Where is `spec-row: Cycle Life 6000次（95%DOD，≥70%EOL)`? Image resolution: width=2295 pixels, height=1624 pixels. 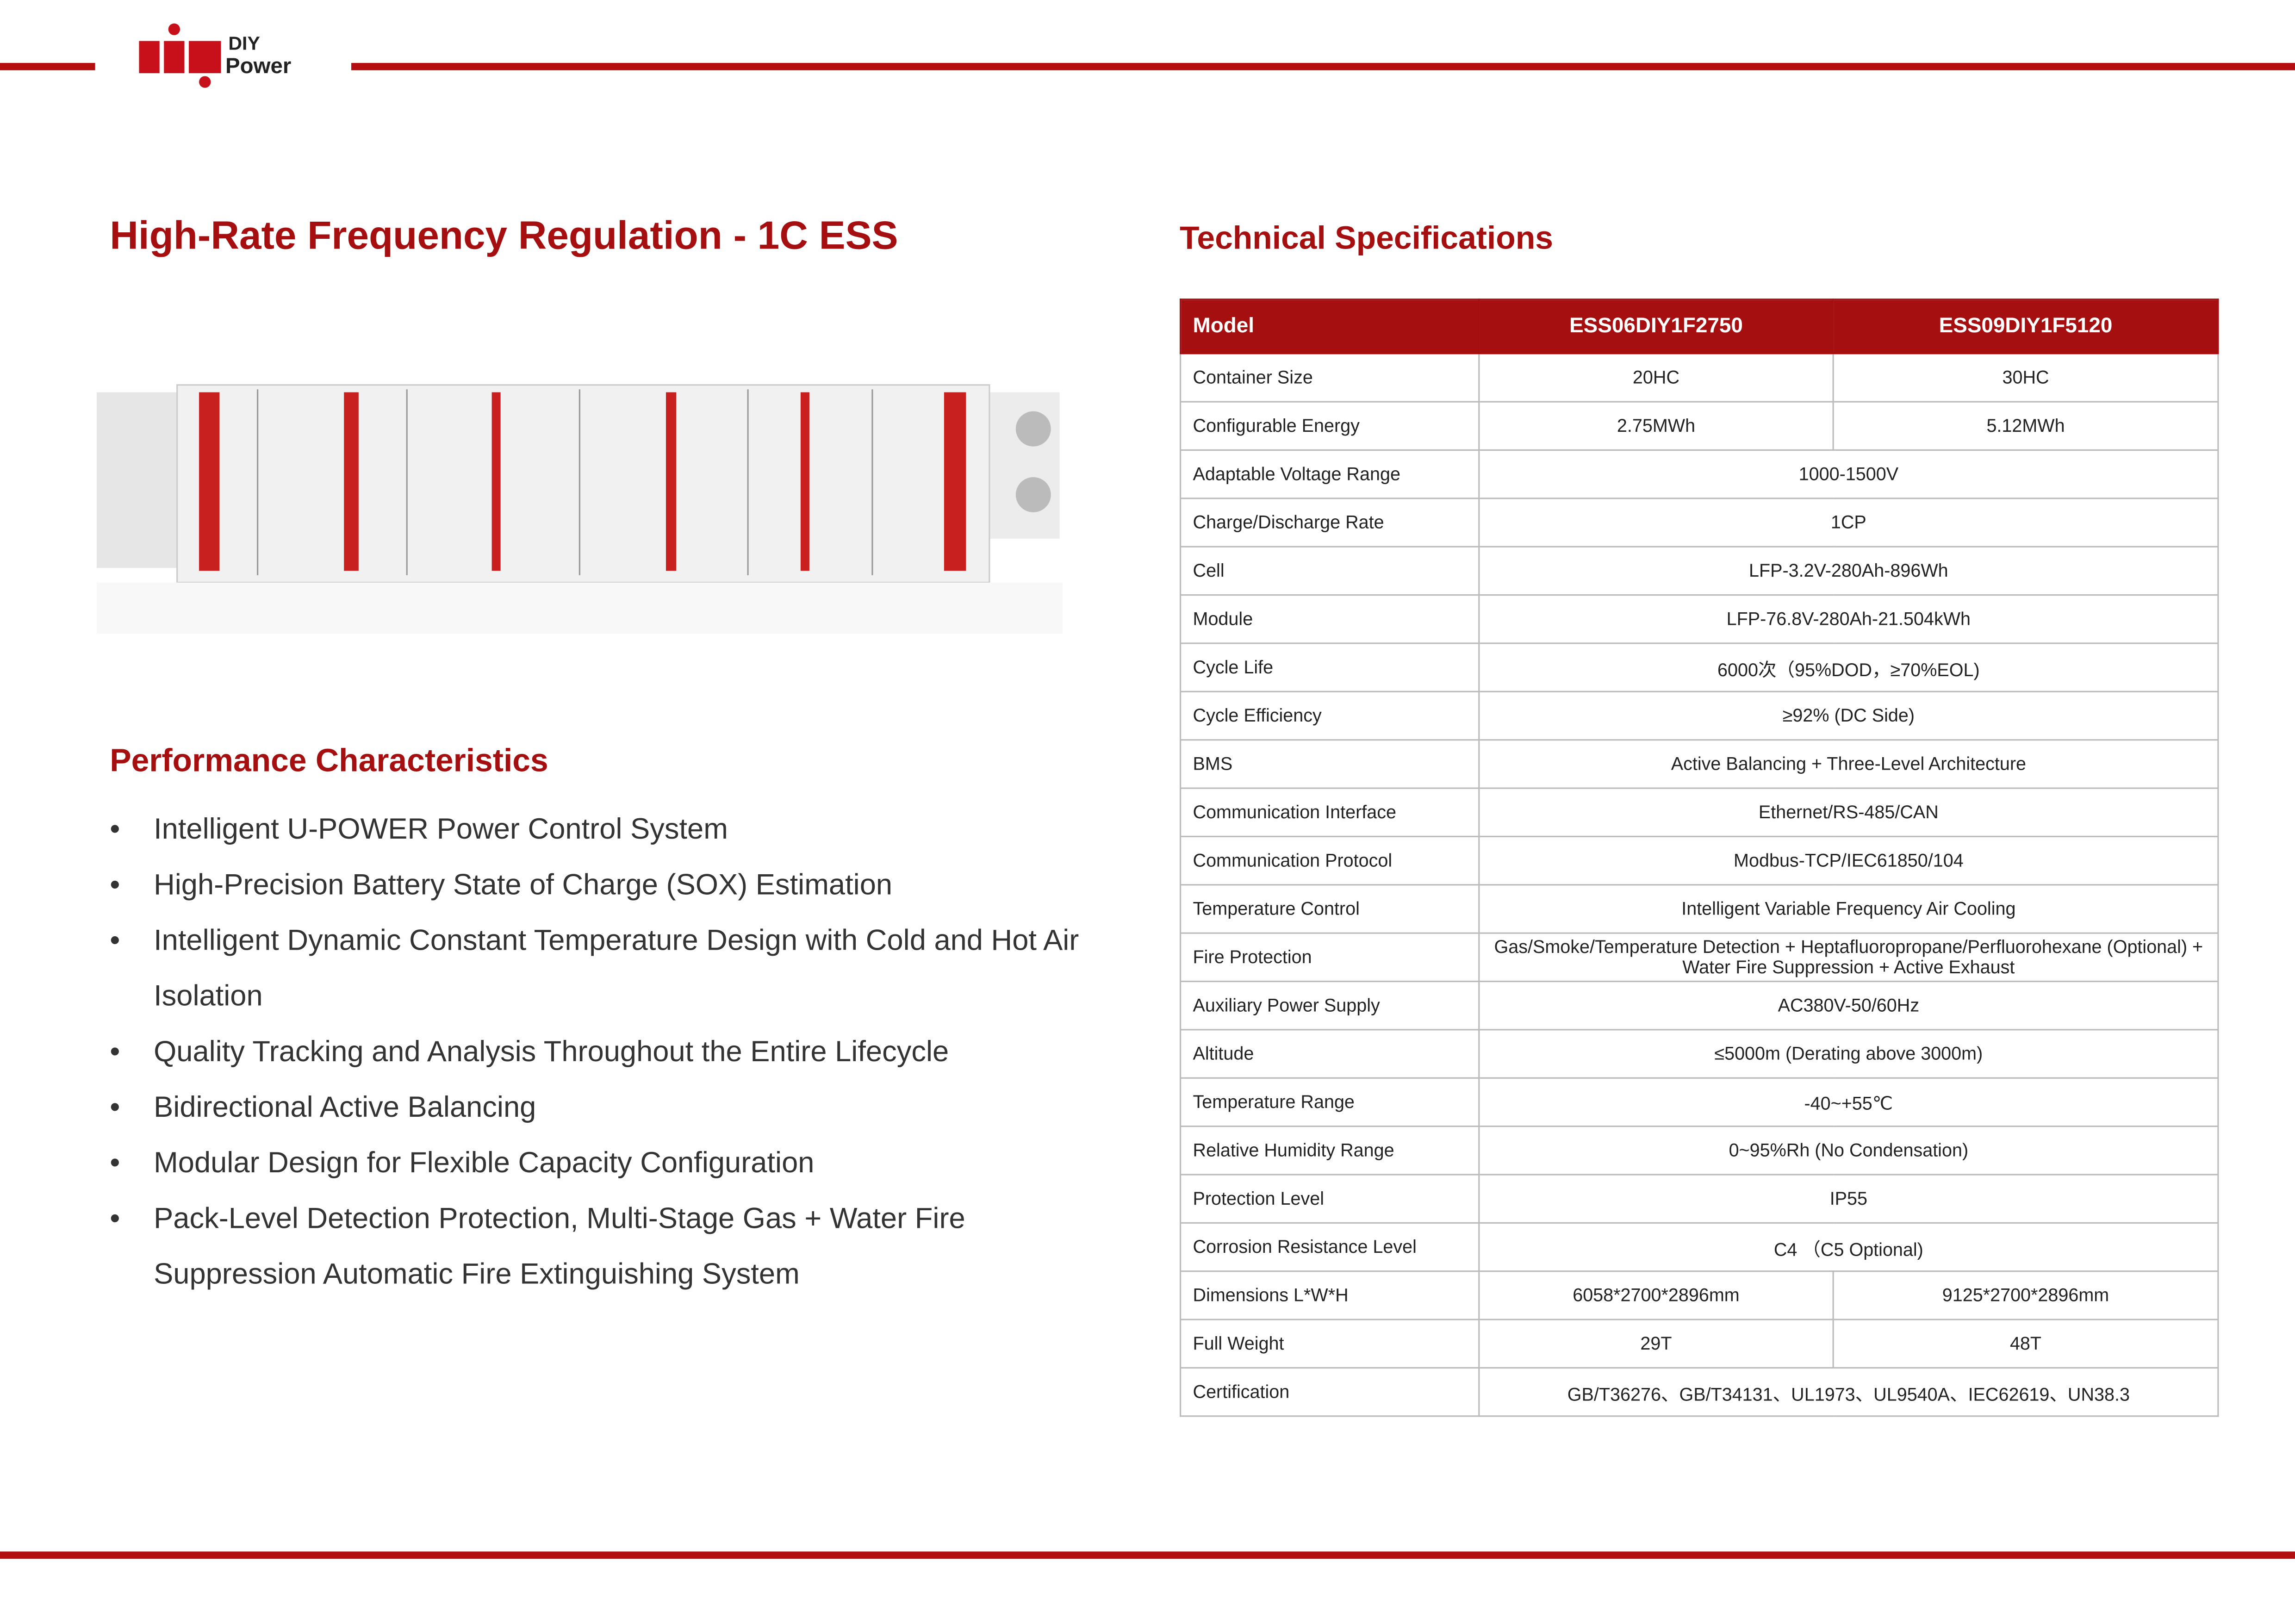 spec-row: Cycle Life 6000次（95%DOD，≥70%EOL) is located at coordinates (1699, 667).